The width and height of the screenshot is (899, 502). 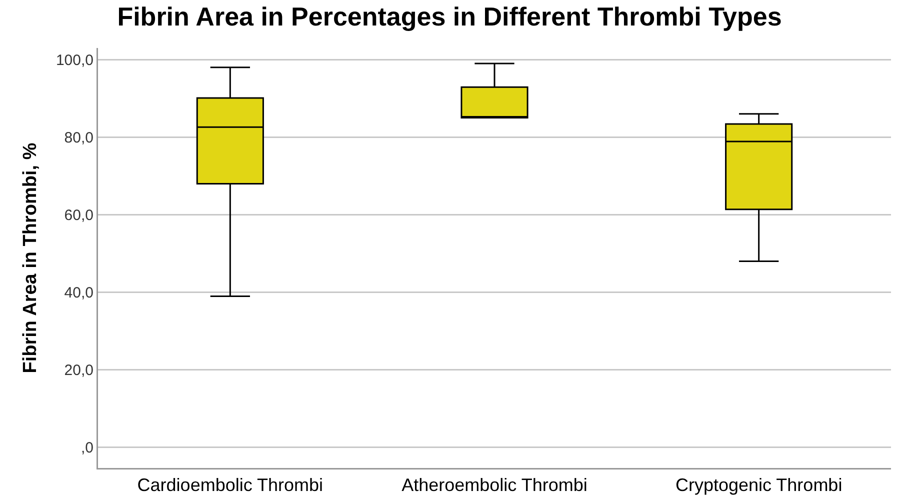 What do you see at coordinates (79, 137) in the screenshot?
I see `y-tick-label: 80,0` at bounding box center [79, 137].